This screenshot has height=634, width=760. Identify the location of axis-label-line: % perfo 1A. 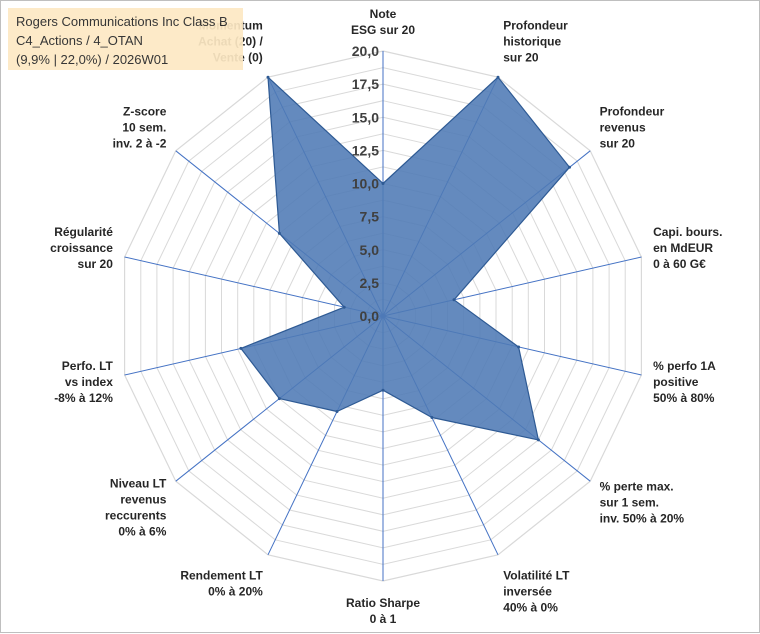
(684, 366).